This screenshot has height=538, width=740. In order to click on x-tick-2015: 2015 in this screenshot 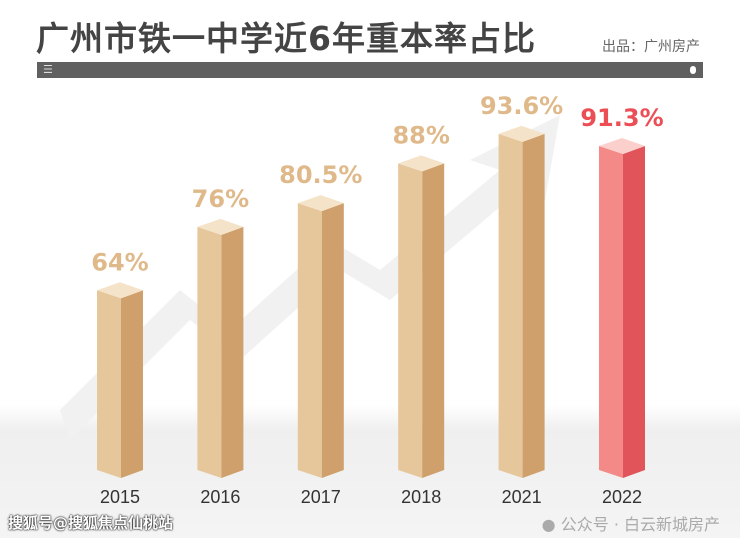, I will do `click(120, 497)`.